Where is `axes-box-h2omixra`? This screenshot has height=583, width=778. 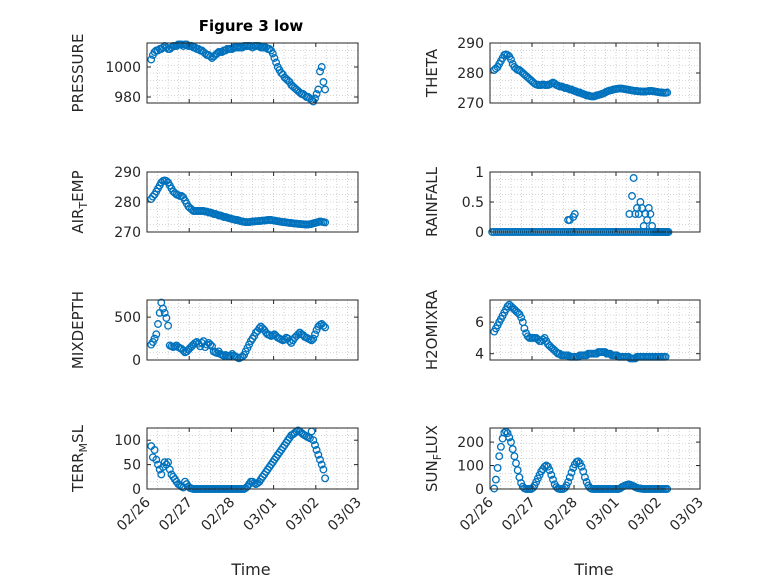 axes-box-h2omixra is located at coordinates (595, 330).